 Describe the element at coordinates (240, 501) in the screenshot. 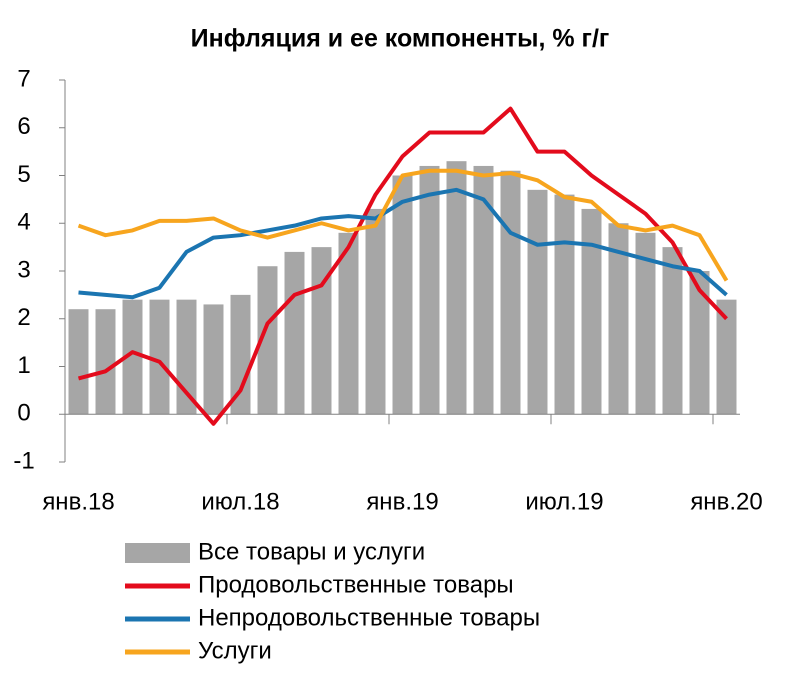

I see `x-tick-label: июл.18` at that location.